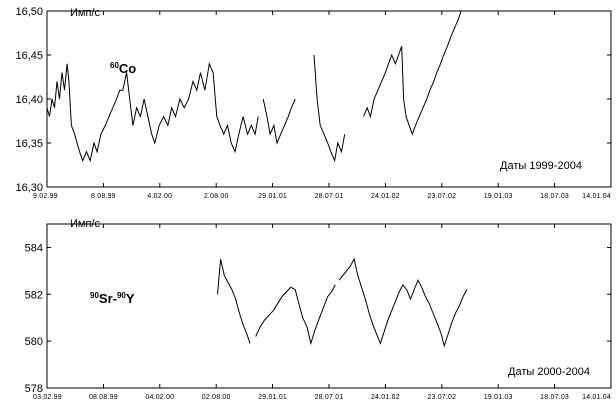  What do you see at coordinates (541, 166) in the screenshot?
I see `date-range-note: Даты 1999-2004` at bounding box center [541, 166].